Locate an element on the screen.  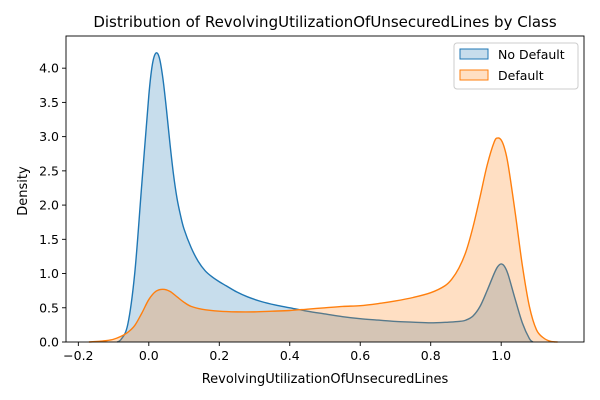
y-tick-label: 0.5 is located at coordinates (49, 307).